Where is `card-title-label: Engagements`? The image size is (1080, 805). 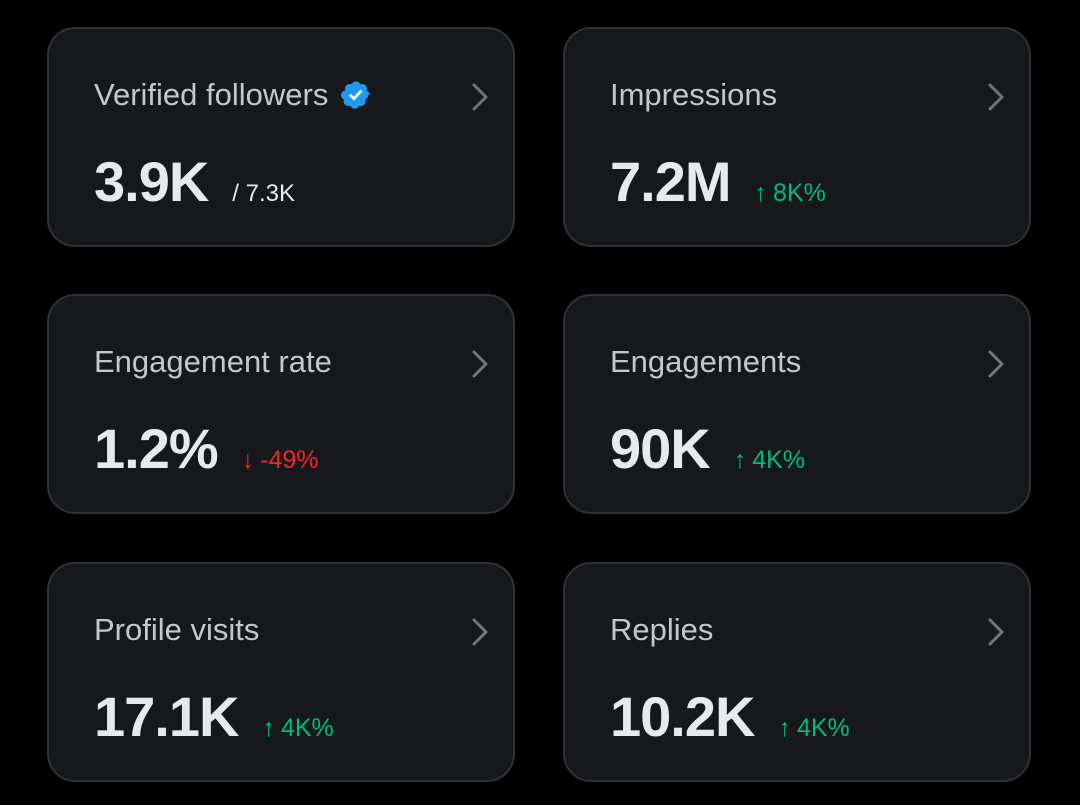
card-title-label: Engagements is located at coordinates (706, 361).